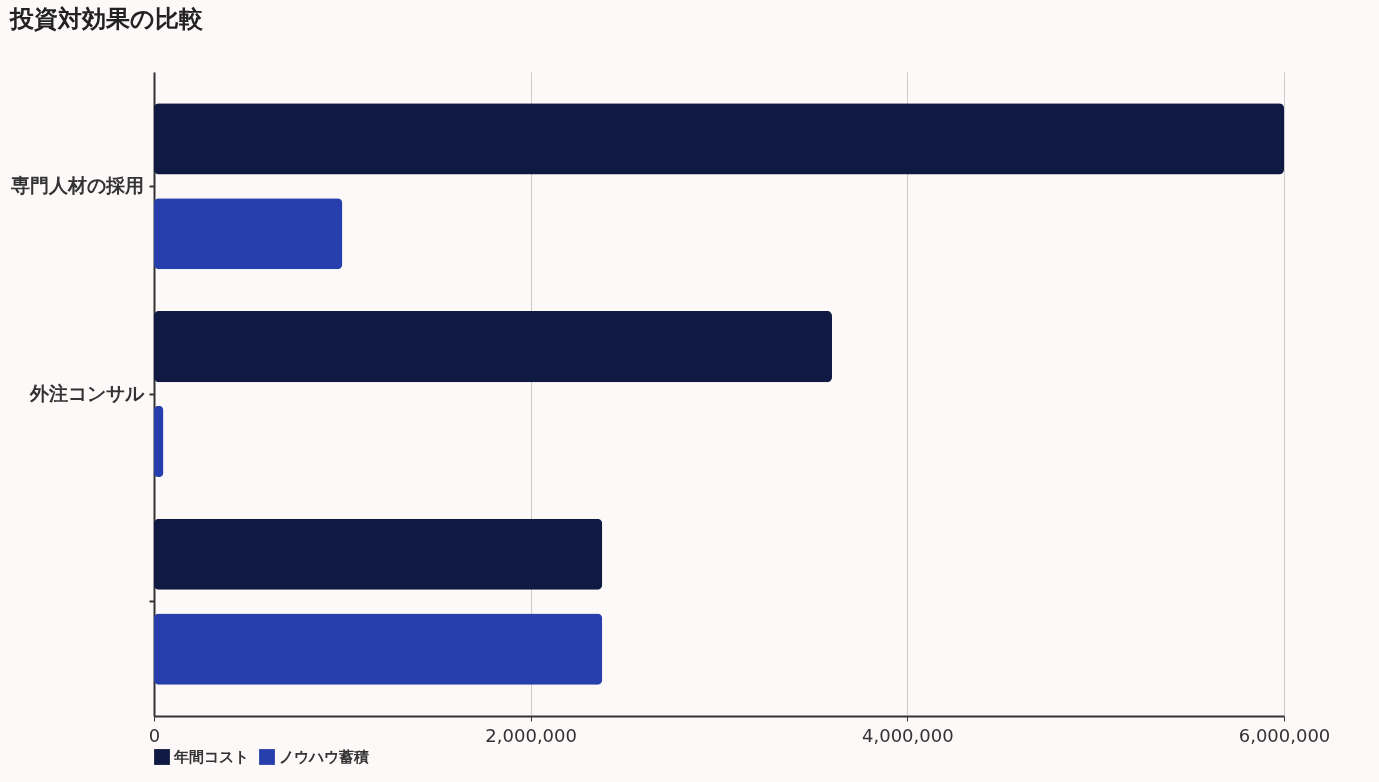  Describe the element at coordinates (106, 19) in the screenshot. I see `chart-title: 投資対効果の比較` at that location.